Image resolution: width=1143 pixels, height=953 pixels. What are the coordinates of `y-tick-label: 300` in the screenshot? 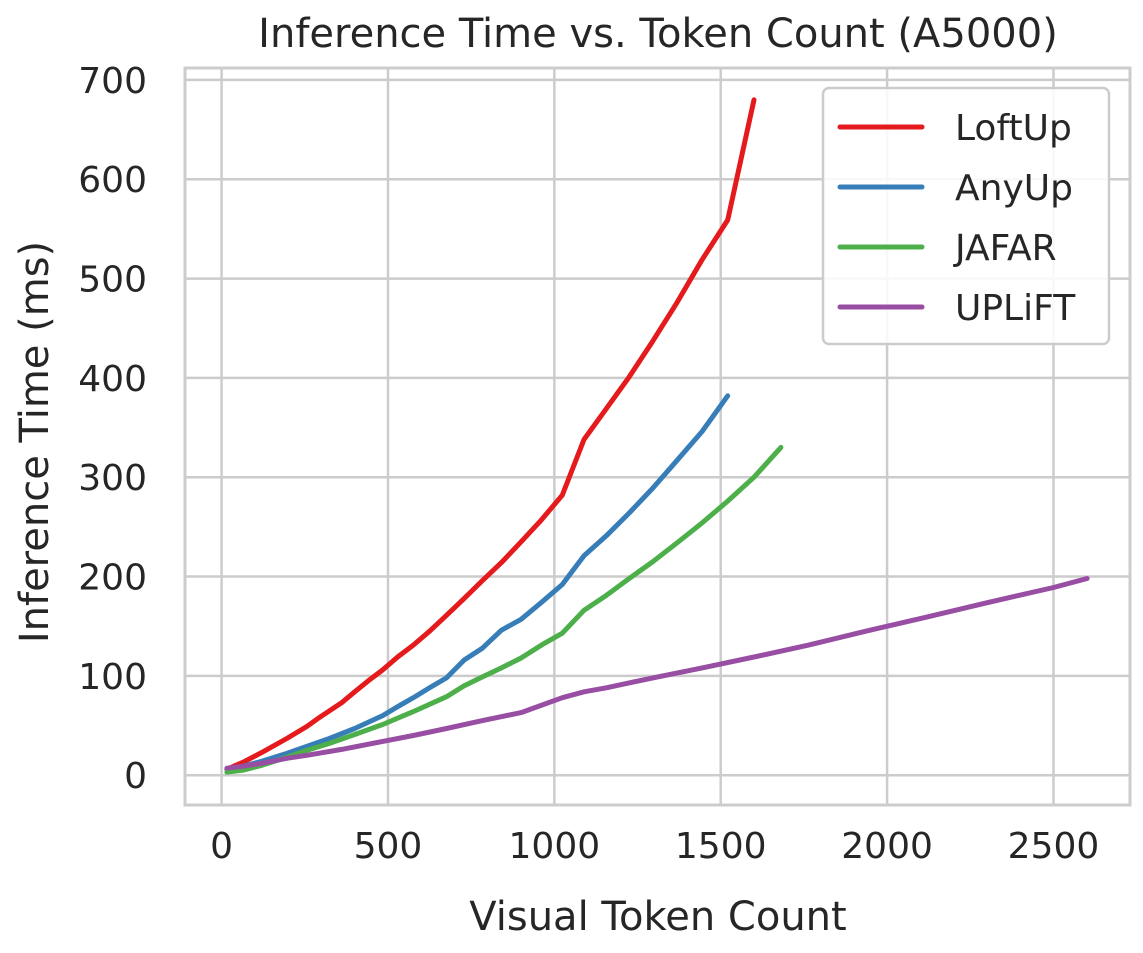 It's located at (112, 478).